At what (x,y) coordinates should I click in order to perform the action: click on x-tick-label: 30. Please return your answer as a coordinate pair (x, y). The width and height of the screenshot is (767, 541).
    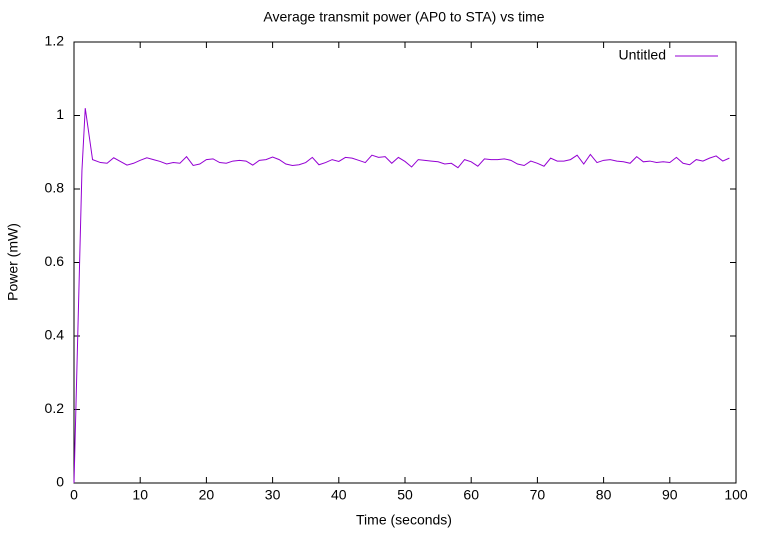
    Looking at the image, I should click on (273, 495).